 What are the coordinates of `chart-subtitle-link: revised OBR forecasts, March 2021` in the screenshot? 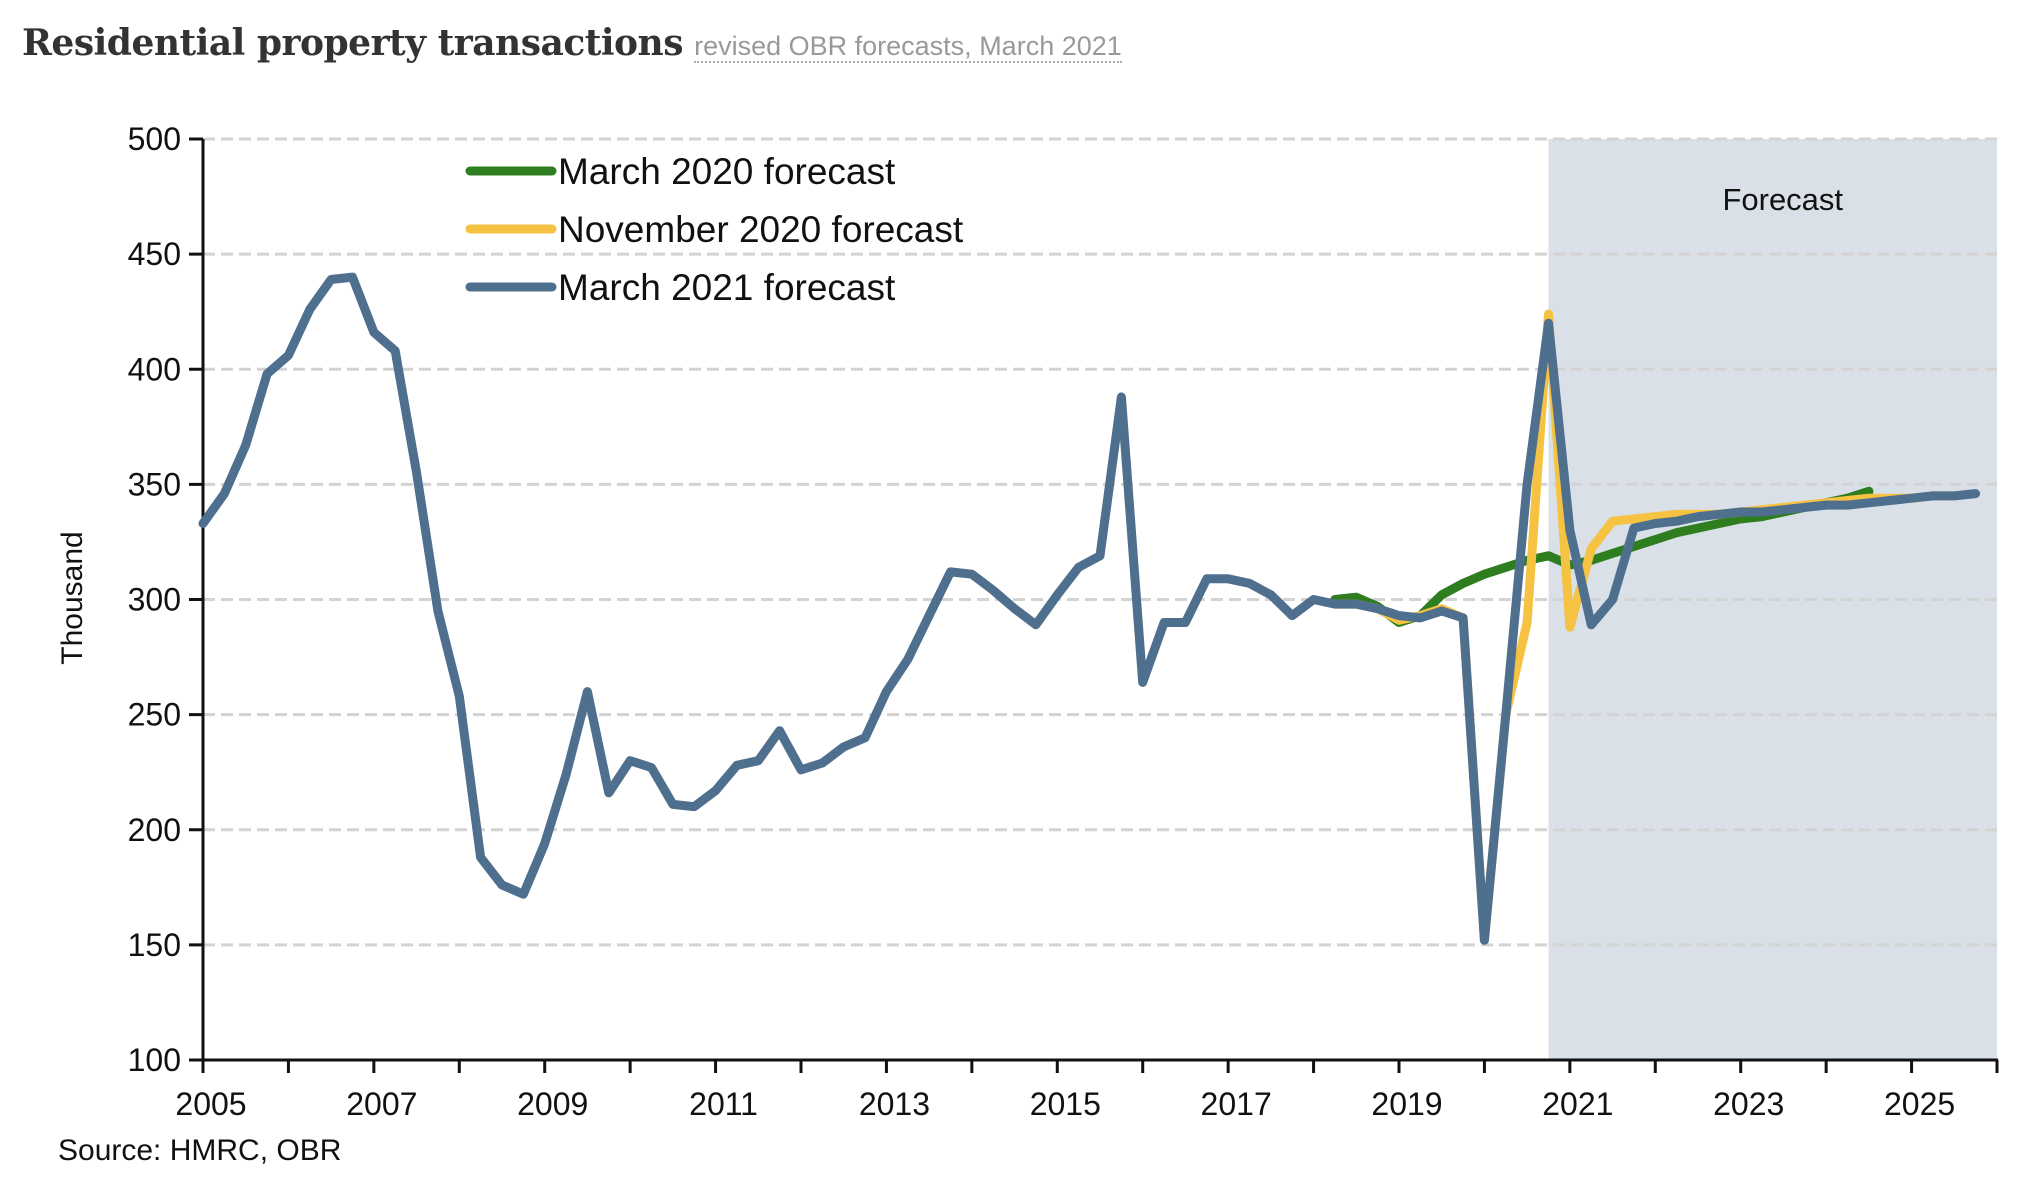 It's located at (908, 47).